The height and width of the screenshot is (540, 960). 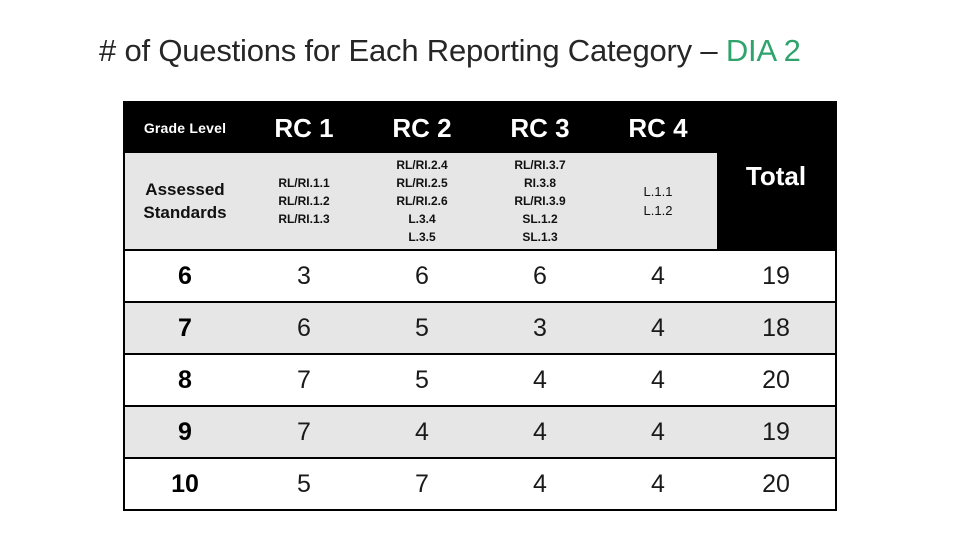 What do you see at coordinates (304, 431) in the screenshot?
I see `grade-9-rc1-value: 7` at bounding box center [304, 431].